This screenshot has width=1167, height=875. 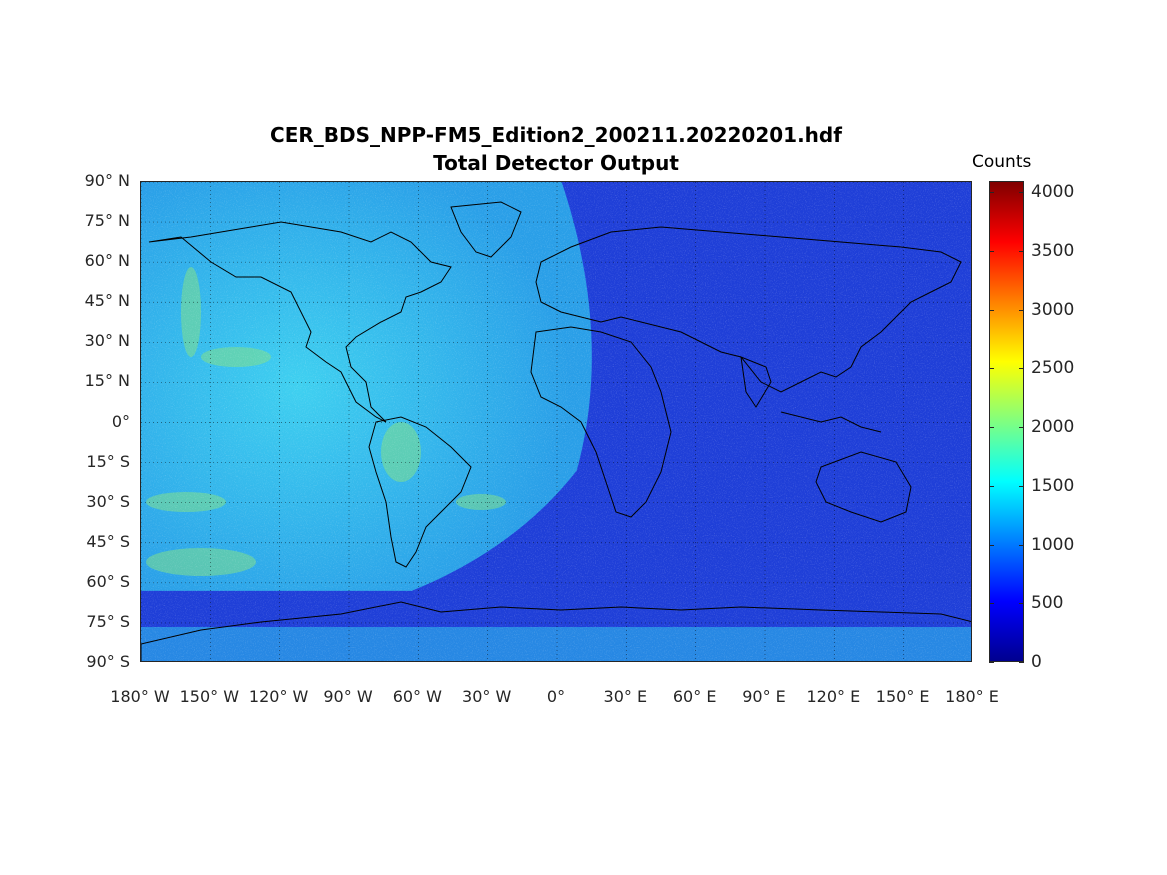 What do you see at coordinates (108, 501) in the screenshot?
I see `latitude-tick-label: 30° S` at bounding box center [108, 501].